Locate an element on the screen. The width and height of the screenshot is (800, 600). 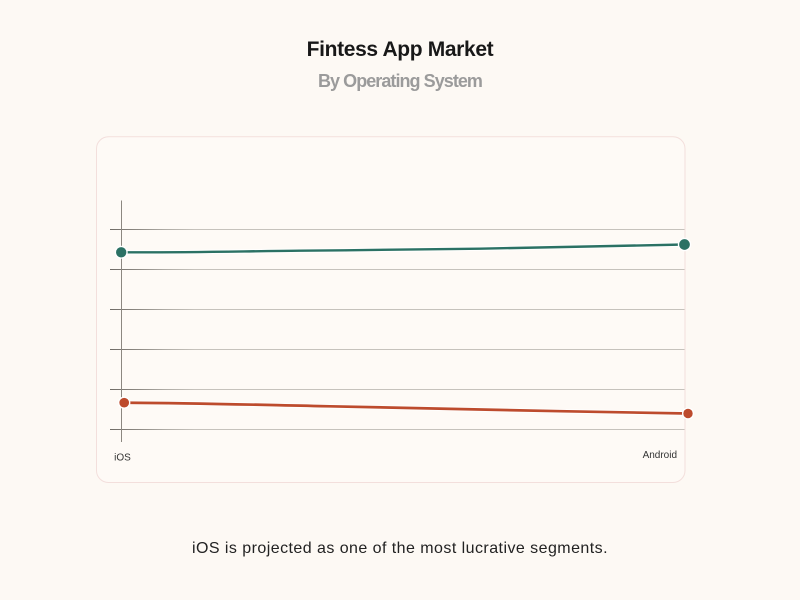
svg-text: Android is located at coordinates (660, 455).